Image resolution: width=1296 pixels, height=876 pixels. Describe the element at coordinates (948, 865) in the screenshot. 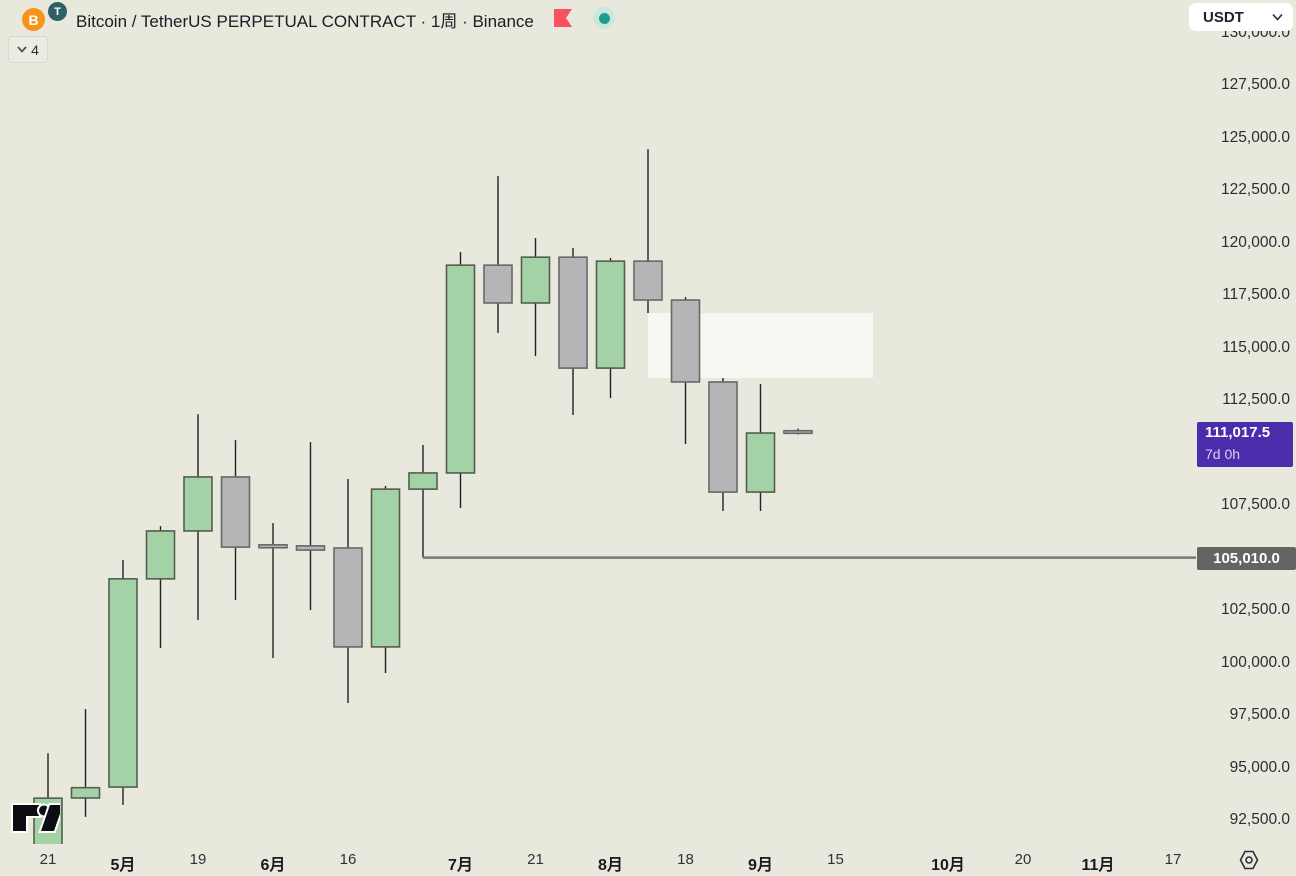

I see `time-axis-tick: 10月` at that location.